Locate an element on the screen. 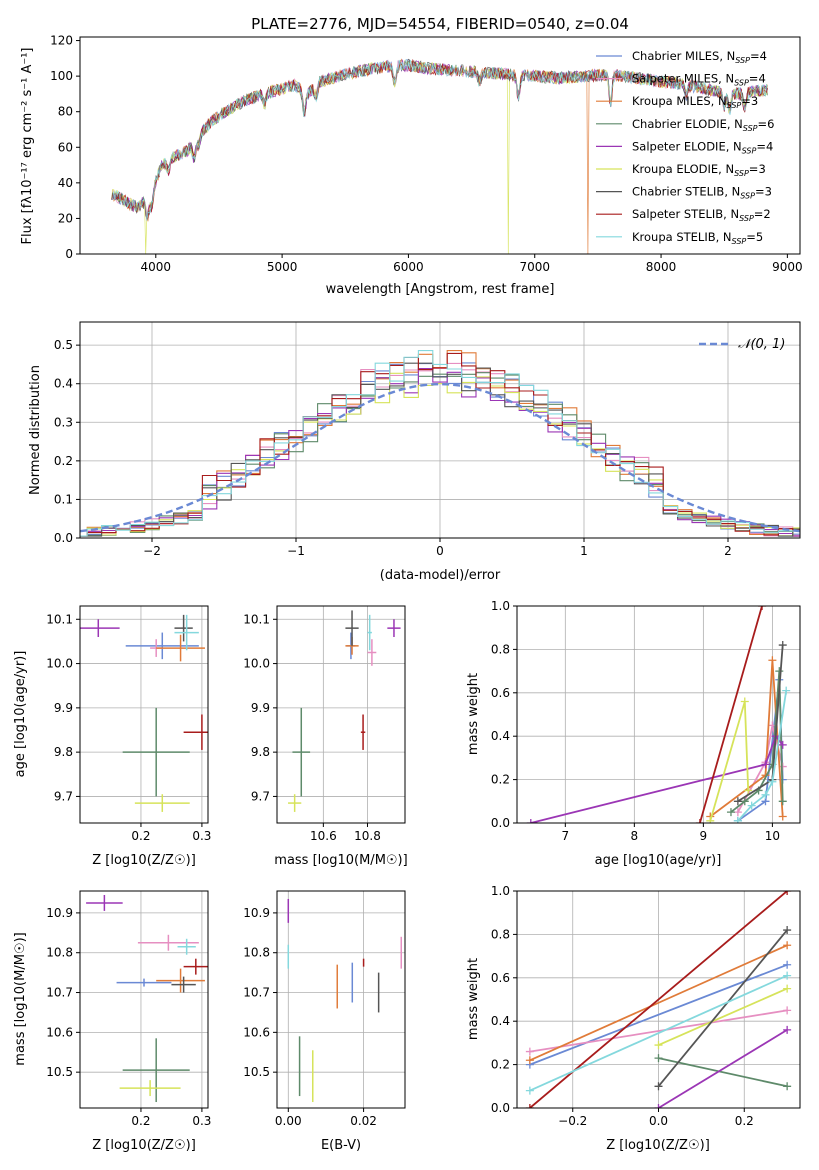 Image resolution: width=819 pixels, height=1170 pixels. y-tick-label: 9.7 is located at coordinates (260, 796).